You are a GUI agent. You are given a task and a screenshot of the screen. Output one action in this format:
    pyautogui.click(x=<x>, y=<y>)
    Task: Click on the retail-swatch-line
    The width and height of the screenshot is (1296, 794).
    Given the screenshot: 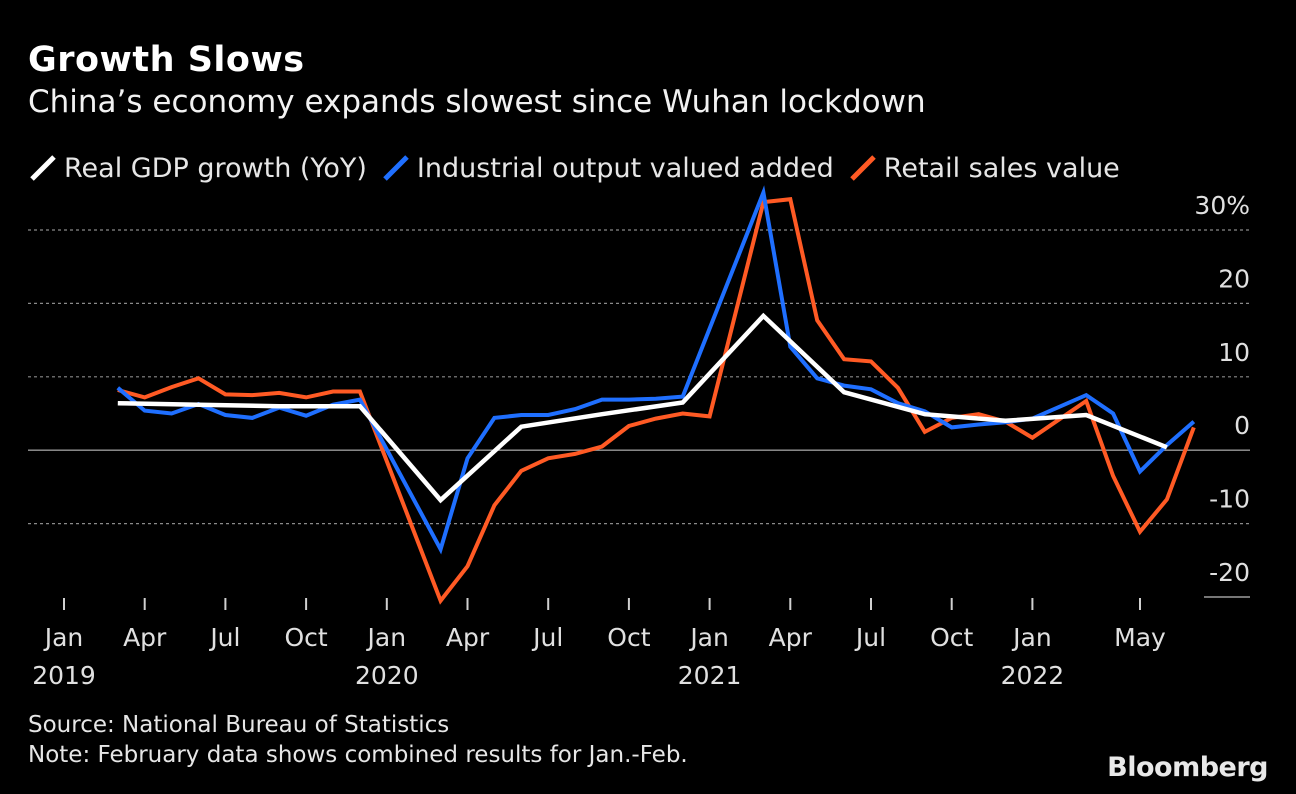 What is the action you would take?
    pyautogui.click(x=863, y=168)
    